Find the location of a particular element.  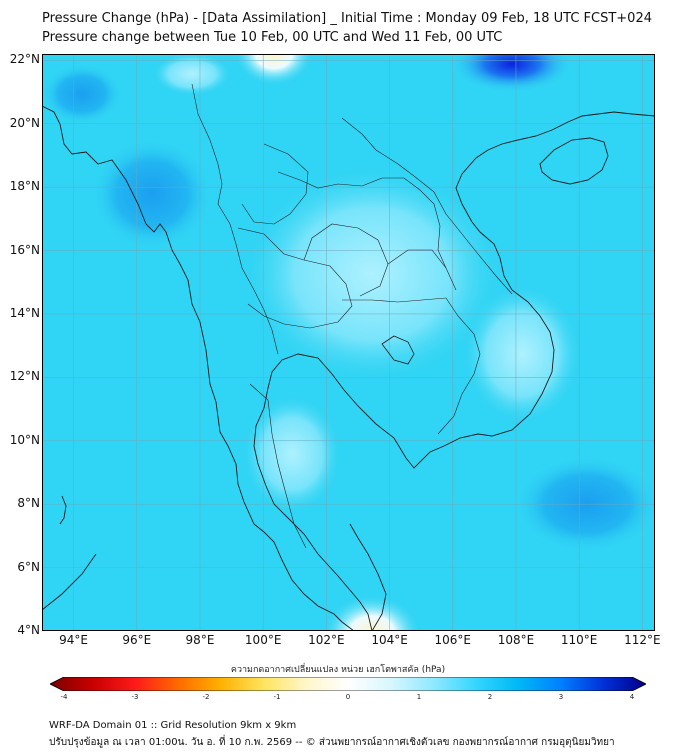

border-provinces-c is located at coordinates (346, 260).